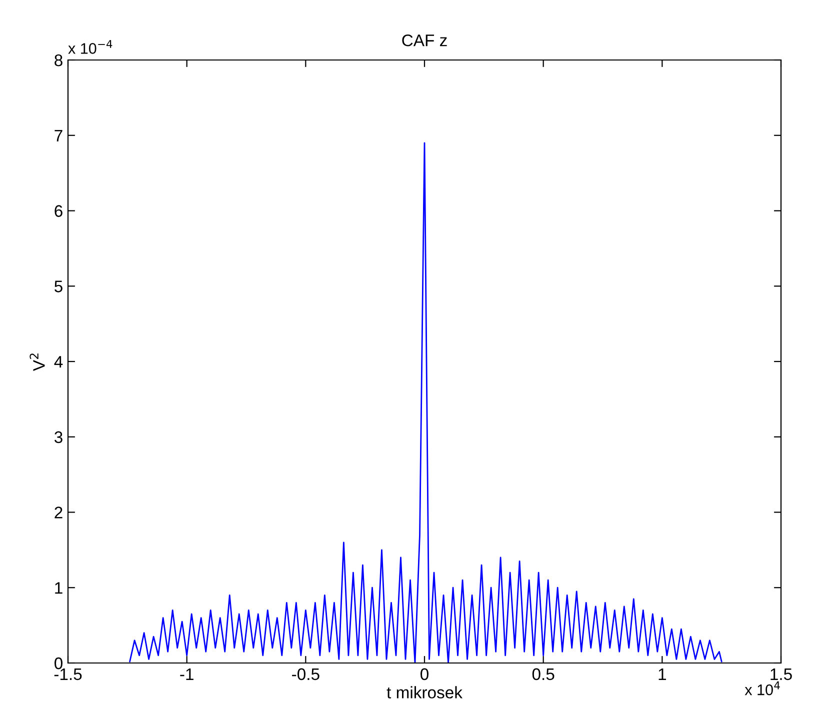 The height and width of the screenshot is (704, 821). What do you see at coordinates (68, 674) in the screenshot?
I see `x-tick-label: -1.5` at bounding box center [68, 674].